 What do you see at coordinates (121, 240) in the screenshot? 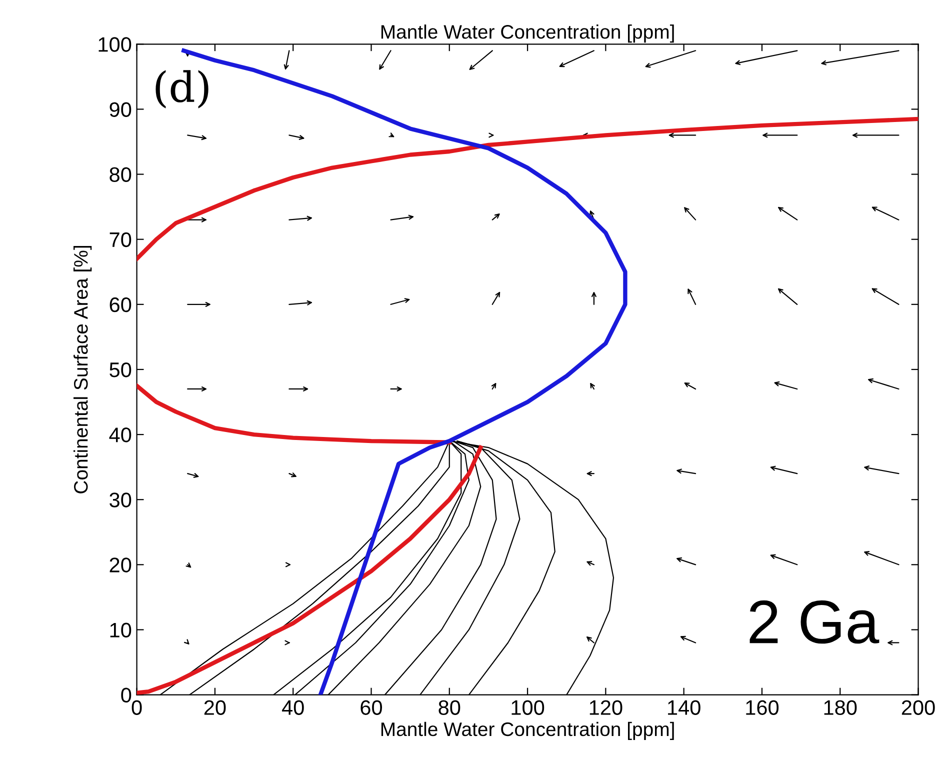
I see `y-tick-label: 70` at bounding box center [121, 240].